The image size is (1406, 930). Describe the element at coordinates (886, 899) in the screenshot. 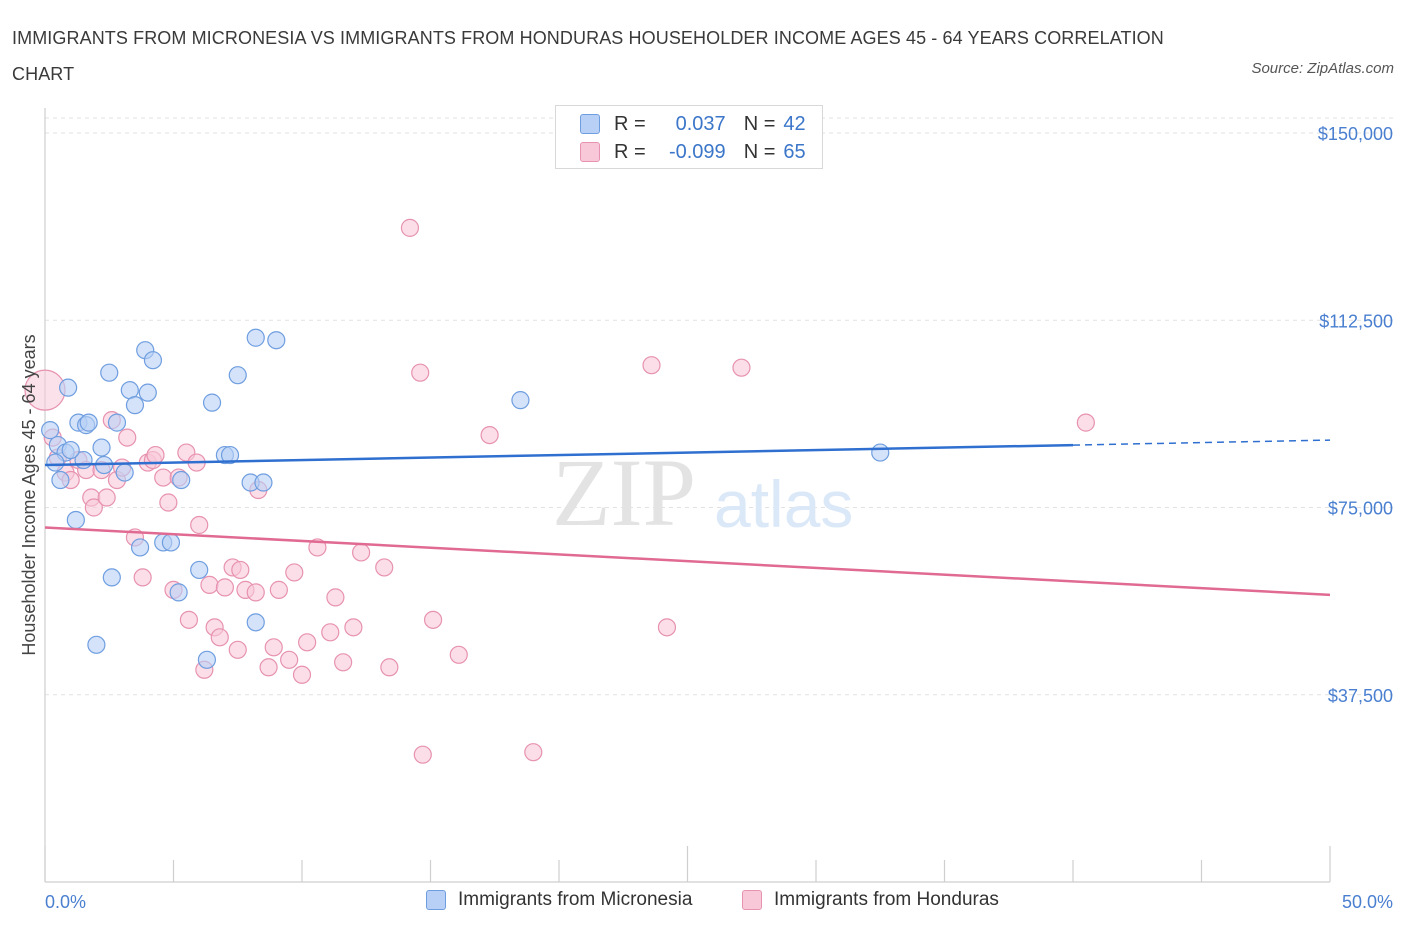

I see `bottom-legend-label-honduras: Immigrants from Honduras` at that location.